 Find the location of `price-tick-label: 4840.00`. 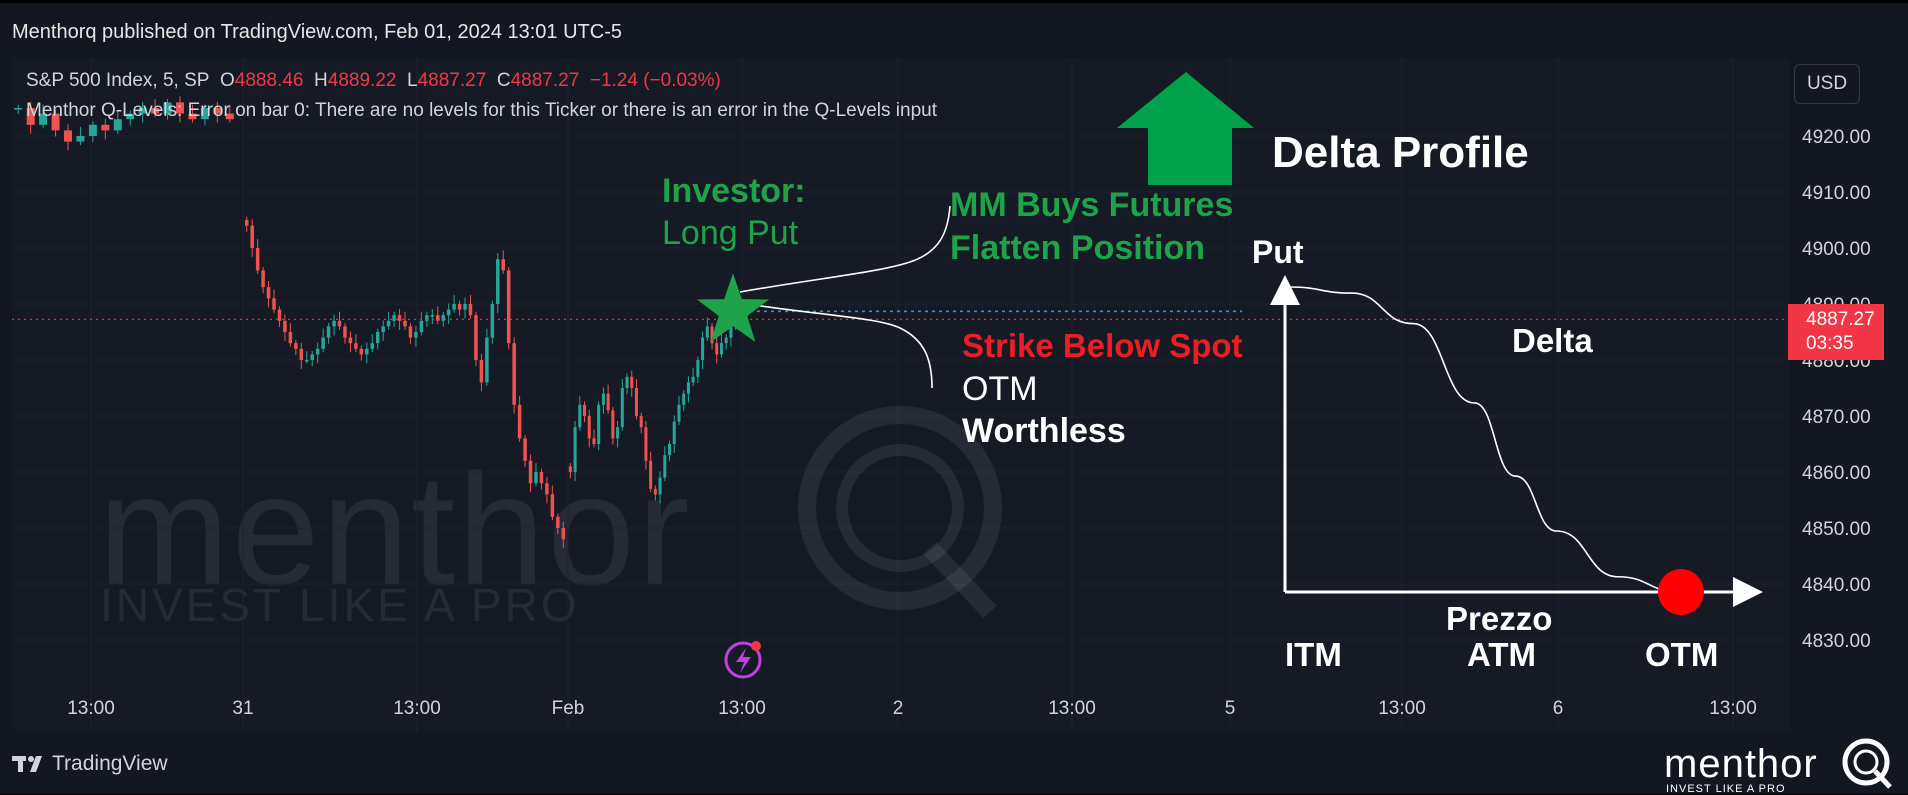

price-tick-label: 4840.00 is located at coordinates (1836, 585).